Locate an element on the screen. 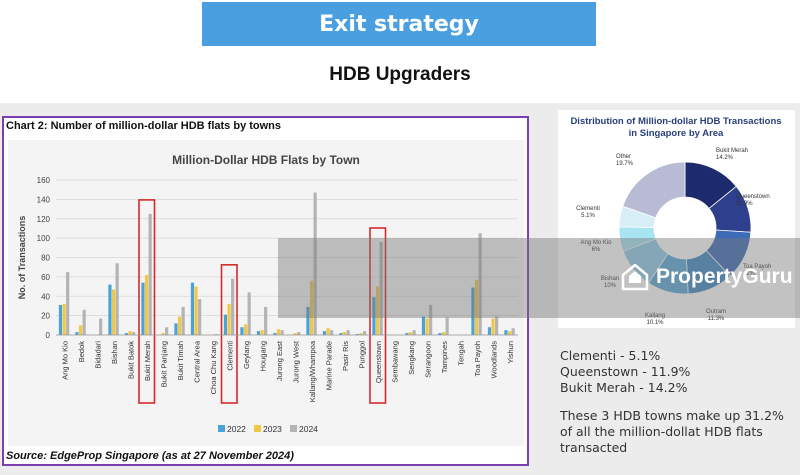 The image size is (800, 475). watermark-text: PropertyGuru is located at coordinates (724, 276).